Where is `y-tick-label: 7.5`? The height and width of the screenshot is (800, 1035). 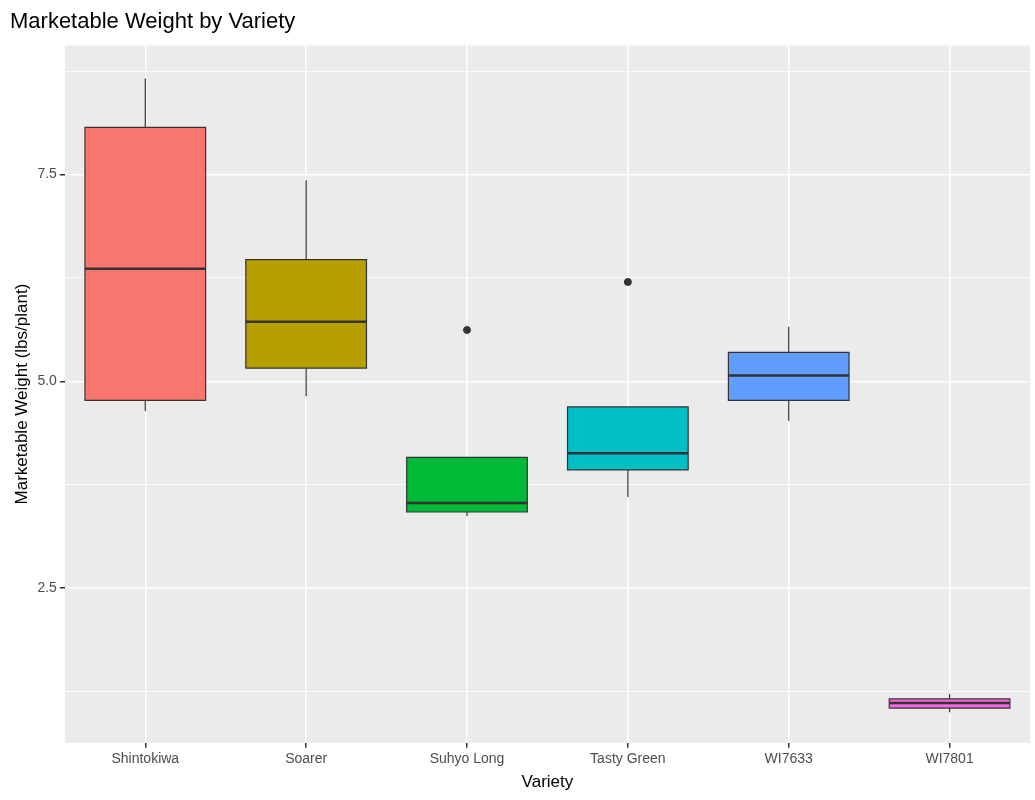
y-tick-label: 7.5 is located at coordinates (47, 173).